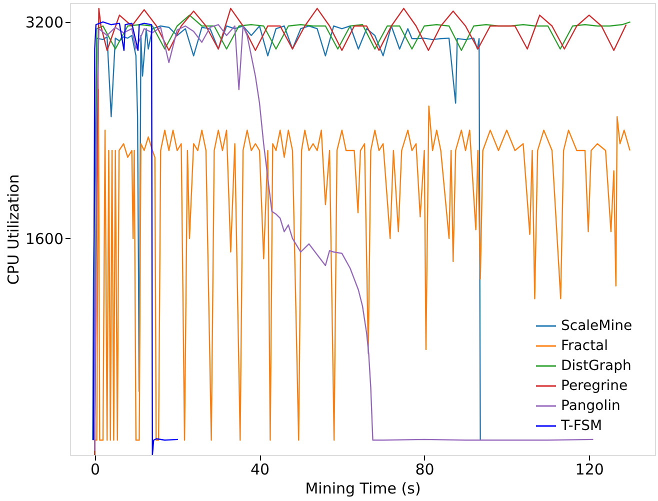  What do you see at coordinates (363, 489) in the screenshot?
I see `x-axis-title: Mining Time (s)` at bounding box center [363, 489].